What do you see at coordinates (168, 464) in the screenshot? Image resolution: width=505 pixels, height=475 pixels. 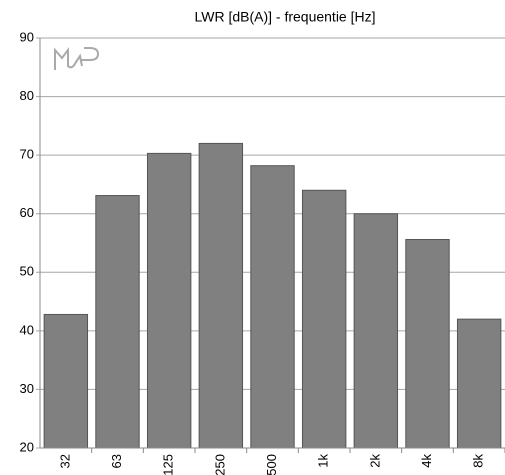 I see `x-tick-label: 125` at bounding box center [168, 464].